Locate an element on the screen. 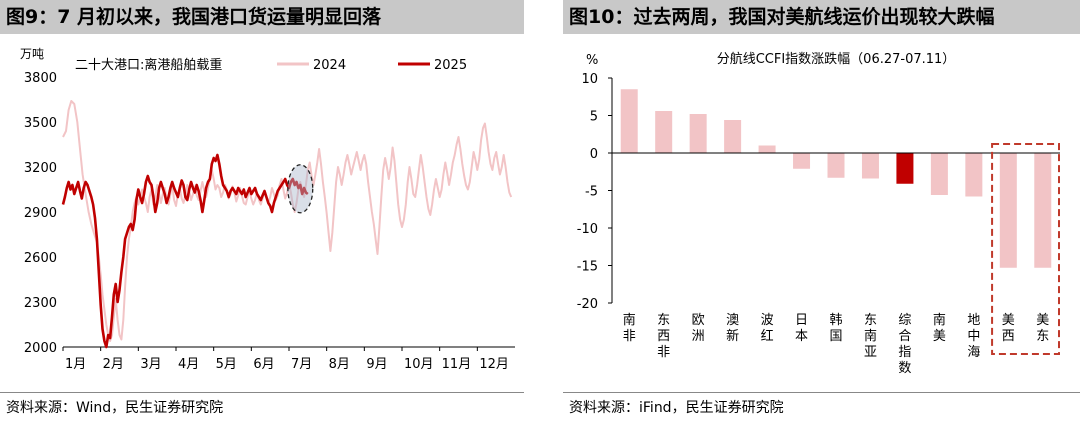 Image resolution: width=1080 pixels, height=423 pixels. figure-10-source: 资料来源：iFind，民生证券研究院 is located at coordinates (821, 407).